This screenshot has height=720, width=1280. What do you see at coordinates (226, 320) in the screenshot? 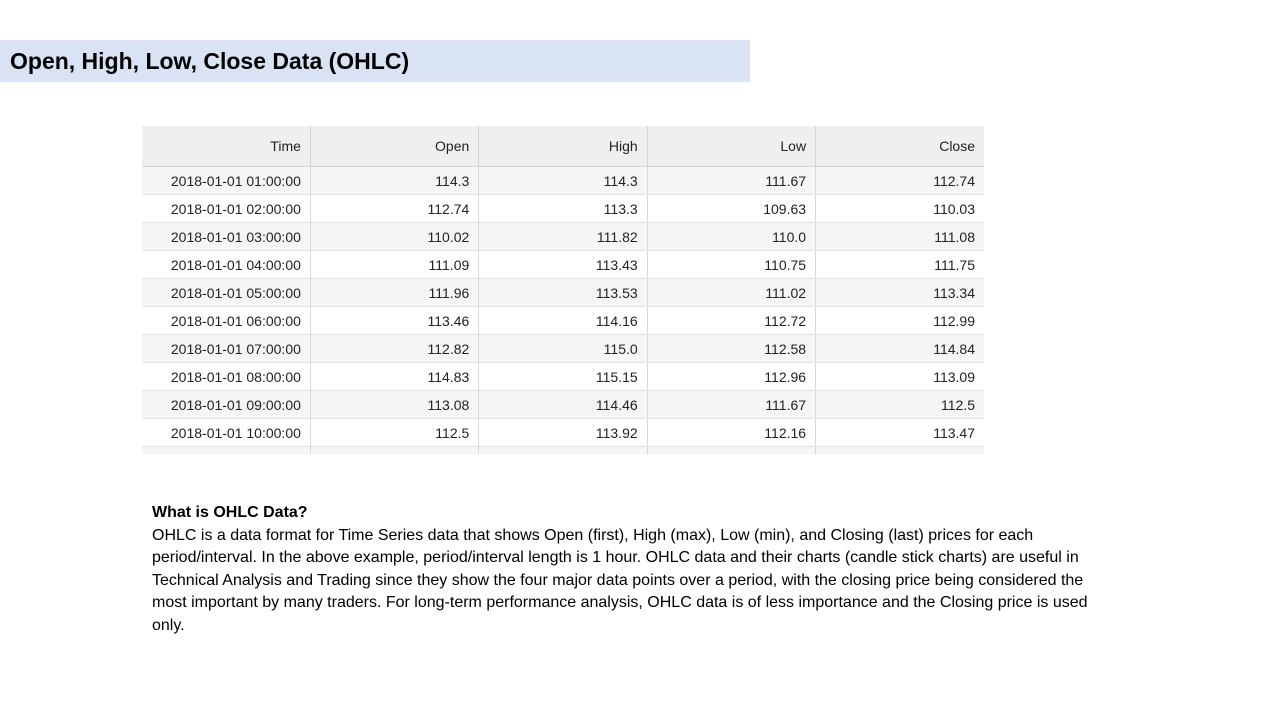
I see `table-cell-time: 2018-01-01 06:00:00` at bounding box center [226, 320].